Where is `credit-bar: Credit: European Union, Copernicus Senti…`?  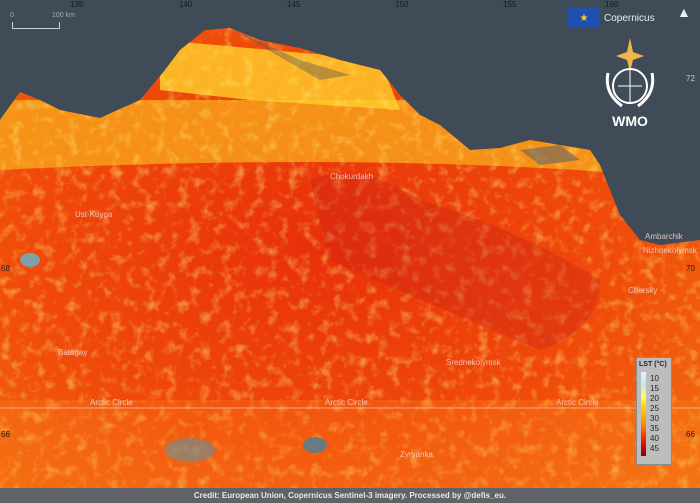 credit-bar: Credit: European Union, Copernicus Senti… is located at coordinates (350, 495).